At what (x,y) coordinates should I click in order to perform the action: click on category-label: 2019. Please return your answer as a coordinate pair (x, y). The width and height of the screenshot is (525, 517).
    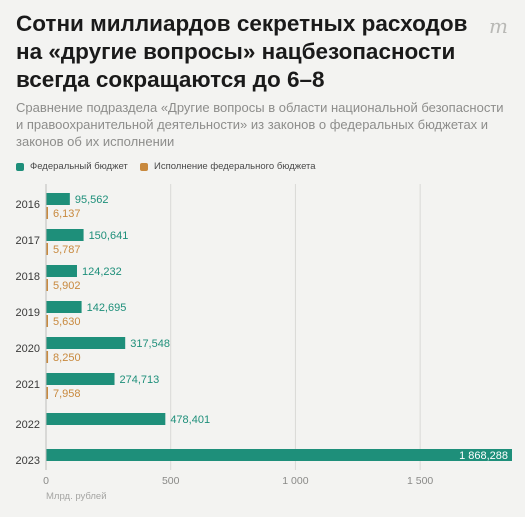
    Looking at the image, I should click on (28, 313).